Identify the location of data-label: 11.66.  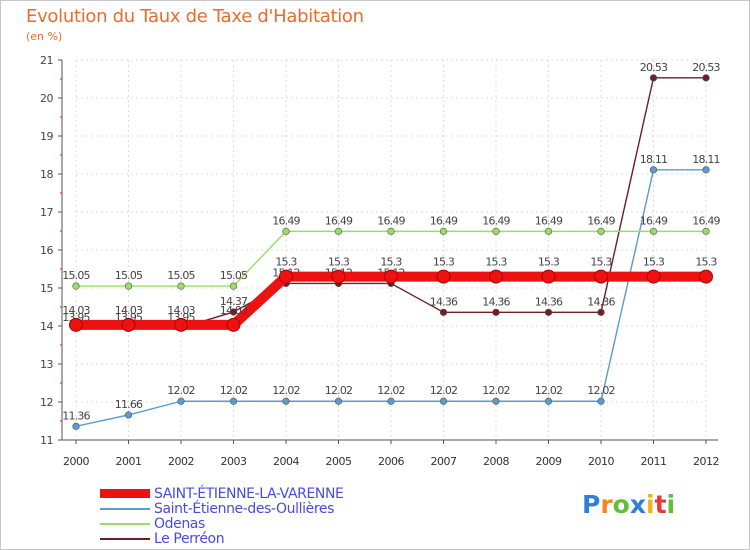
(129, 404).